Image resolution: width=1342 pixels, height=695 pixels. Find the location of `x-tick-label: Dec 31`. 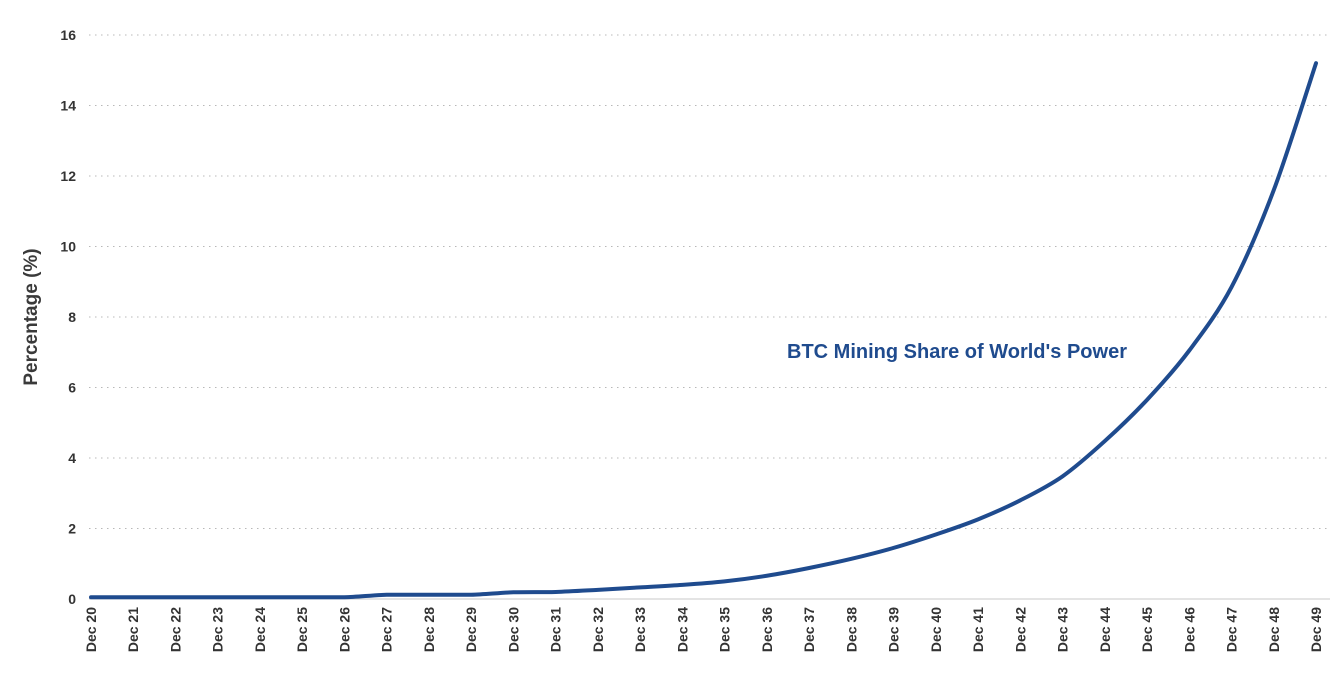

x-tick-label: Dec 31 is located at coordinates (556, 629).